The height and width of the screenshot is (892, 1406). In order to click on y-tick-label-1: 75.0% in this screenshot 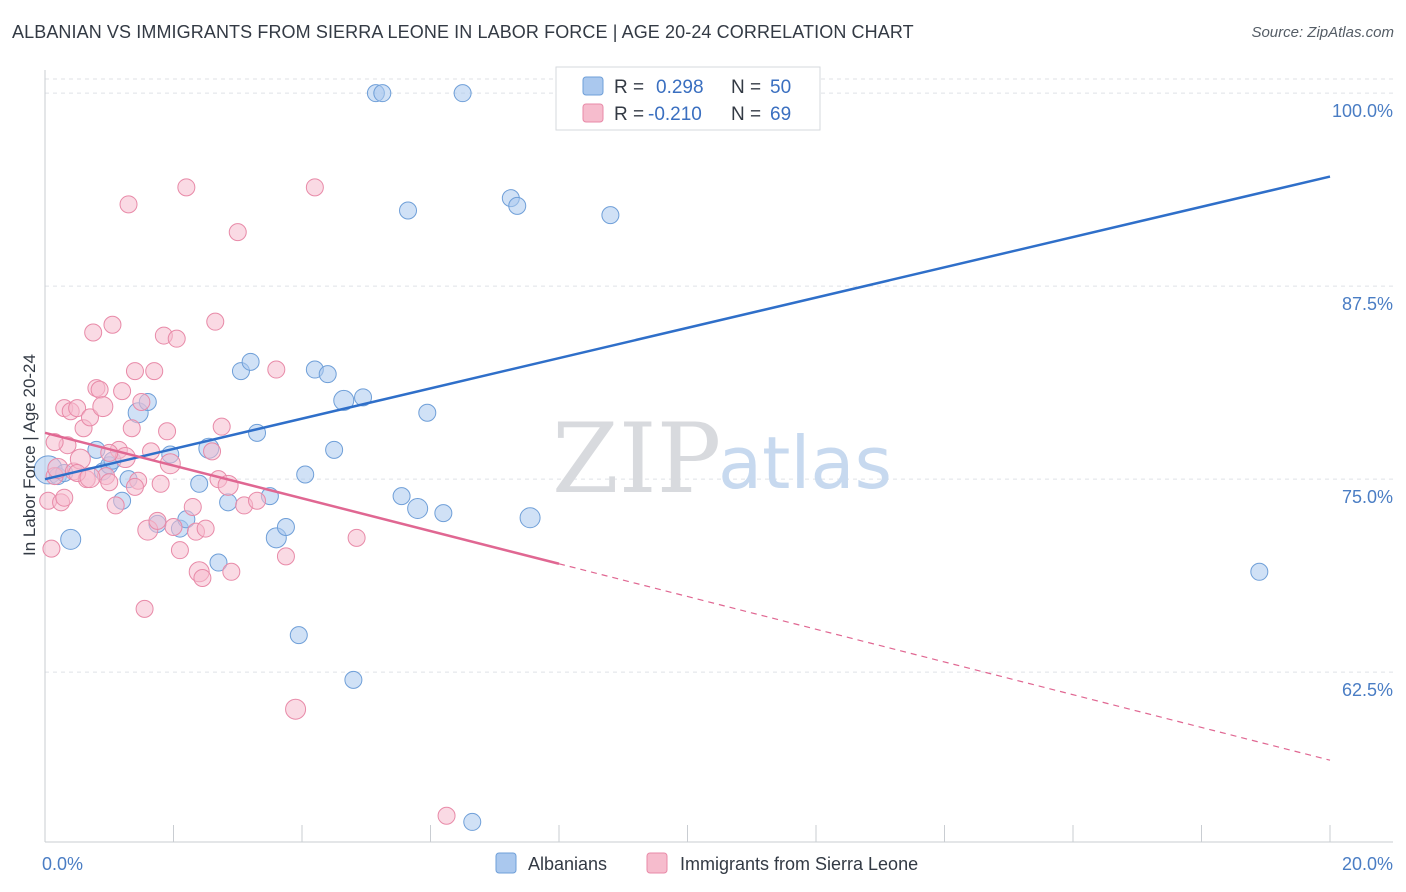, I will do `click(1367, 497)`.